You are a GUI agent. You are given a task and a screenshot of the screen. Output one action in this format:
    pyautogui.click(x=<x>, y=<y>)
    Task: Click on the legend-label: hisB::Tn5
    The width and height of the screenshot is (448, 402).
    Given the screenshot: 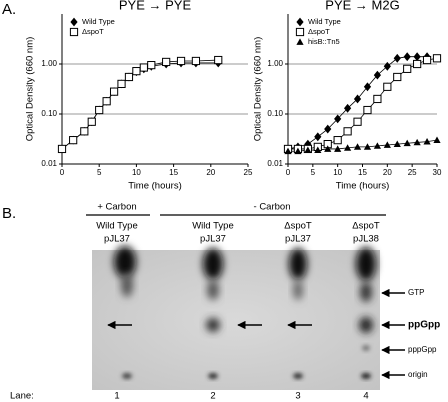 What is the action you would take?
    pyautogui.click(x=324, y=41)
    